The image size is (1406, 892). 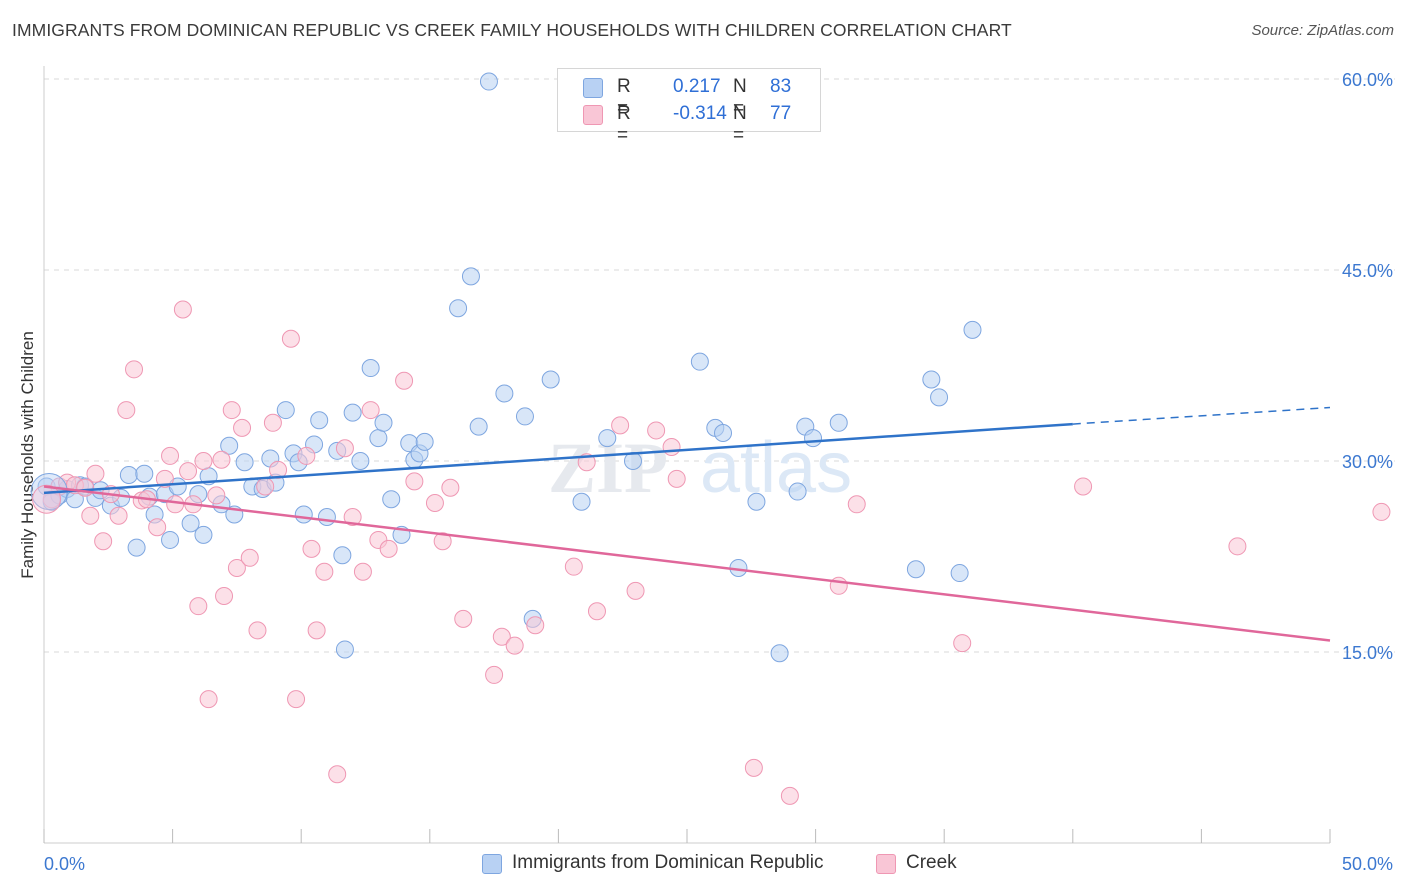 I want to click on y-tick-label: 30.0%, so click(x=1367, y=462).